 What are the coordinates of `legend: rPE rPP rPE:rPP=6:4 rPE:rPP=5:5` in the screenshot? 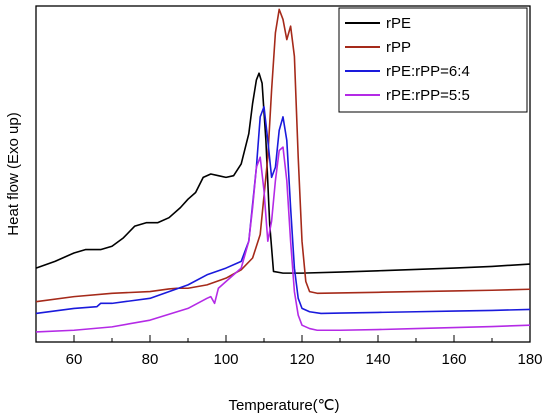 It's located at (433, 60).